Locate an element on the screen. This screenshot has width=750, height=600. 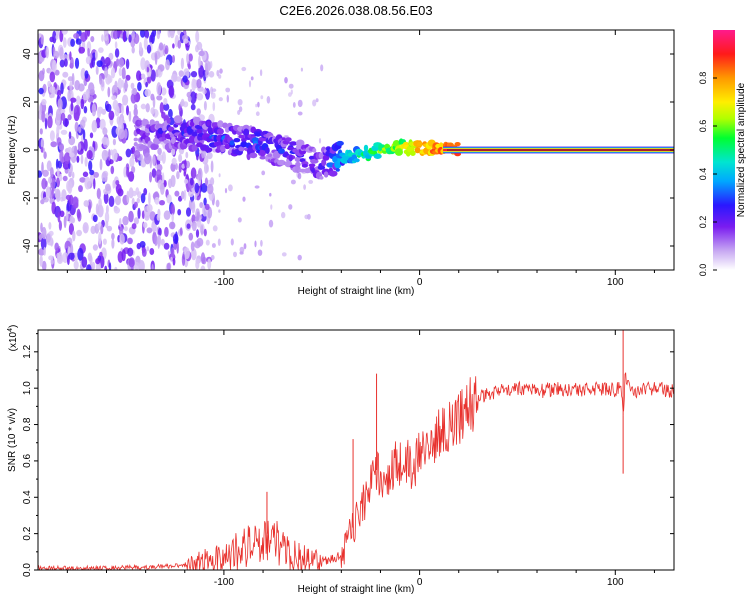
y-tick-label: 0.2 is located at coordinates (27, 533).